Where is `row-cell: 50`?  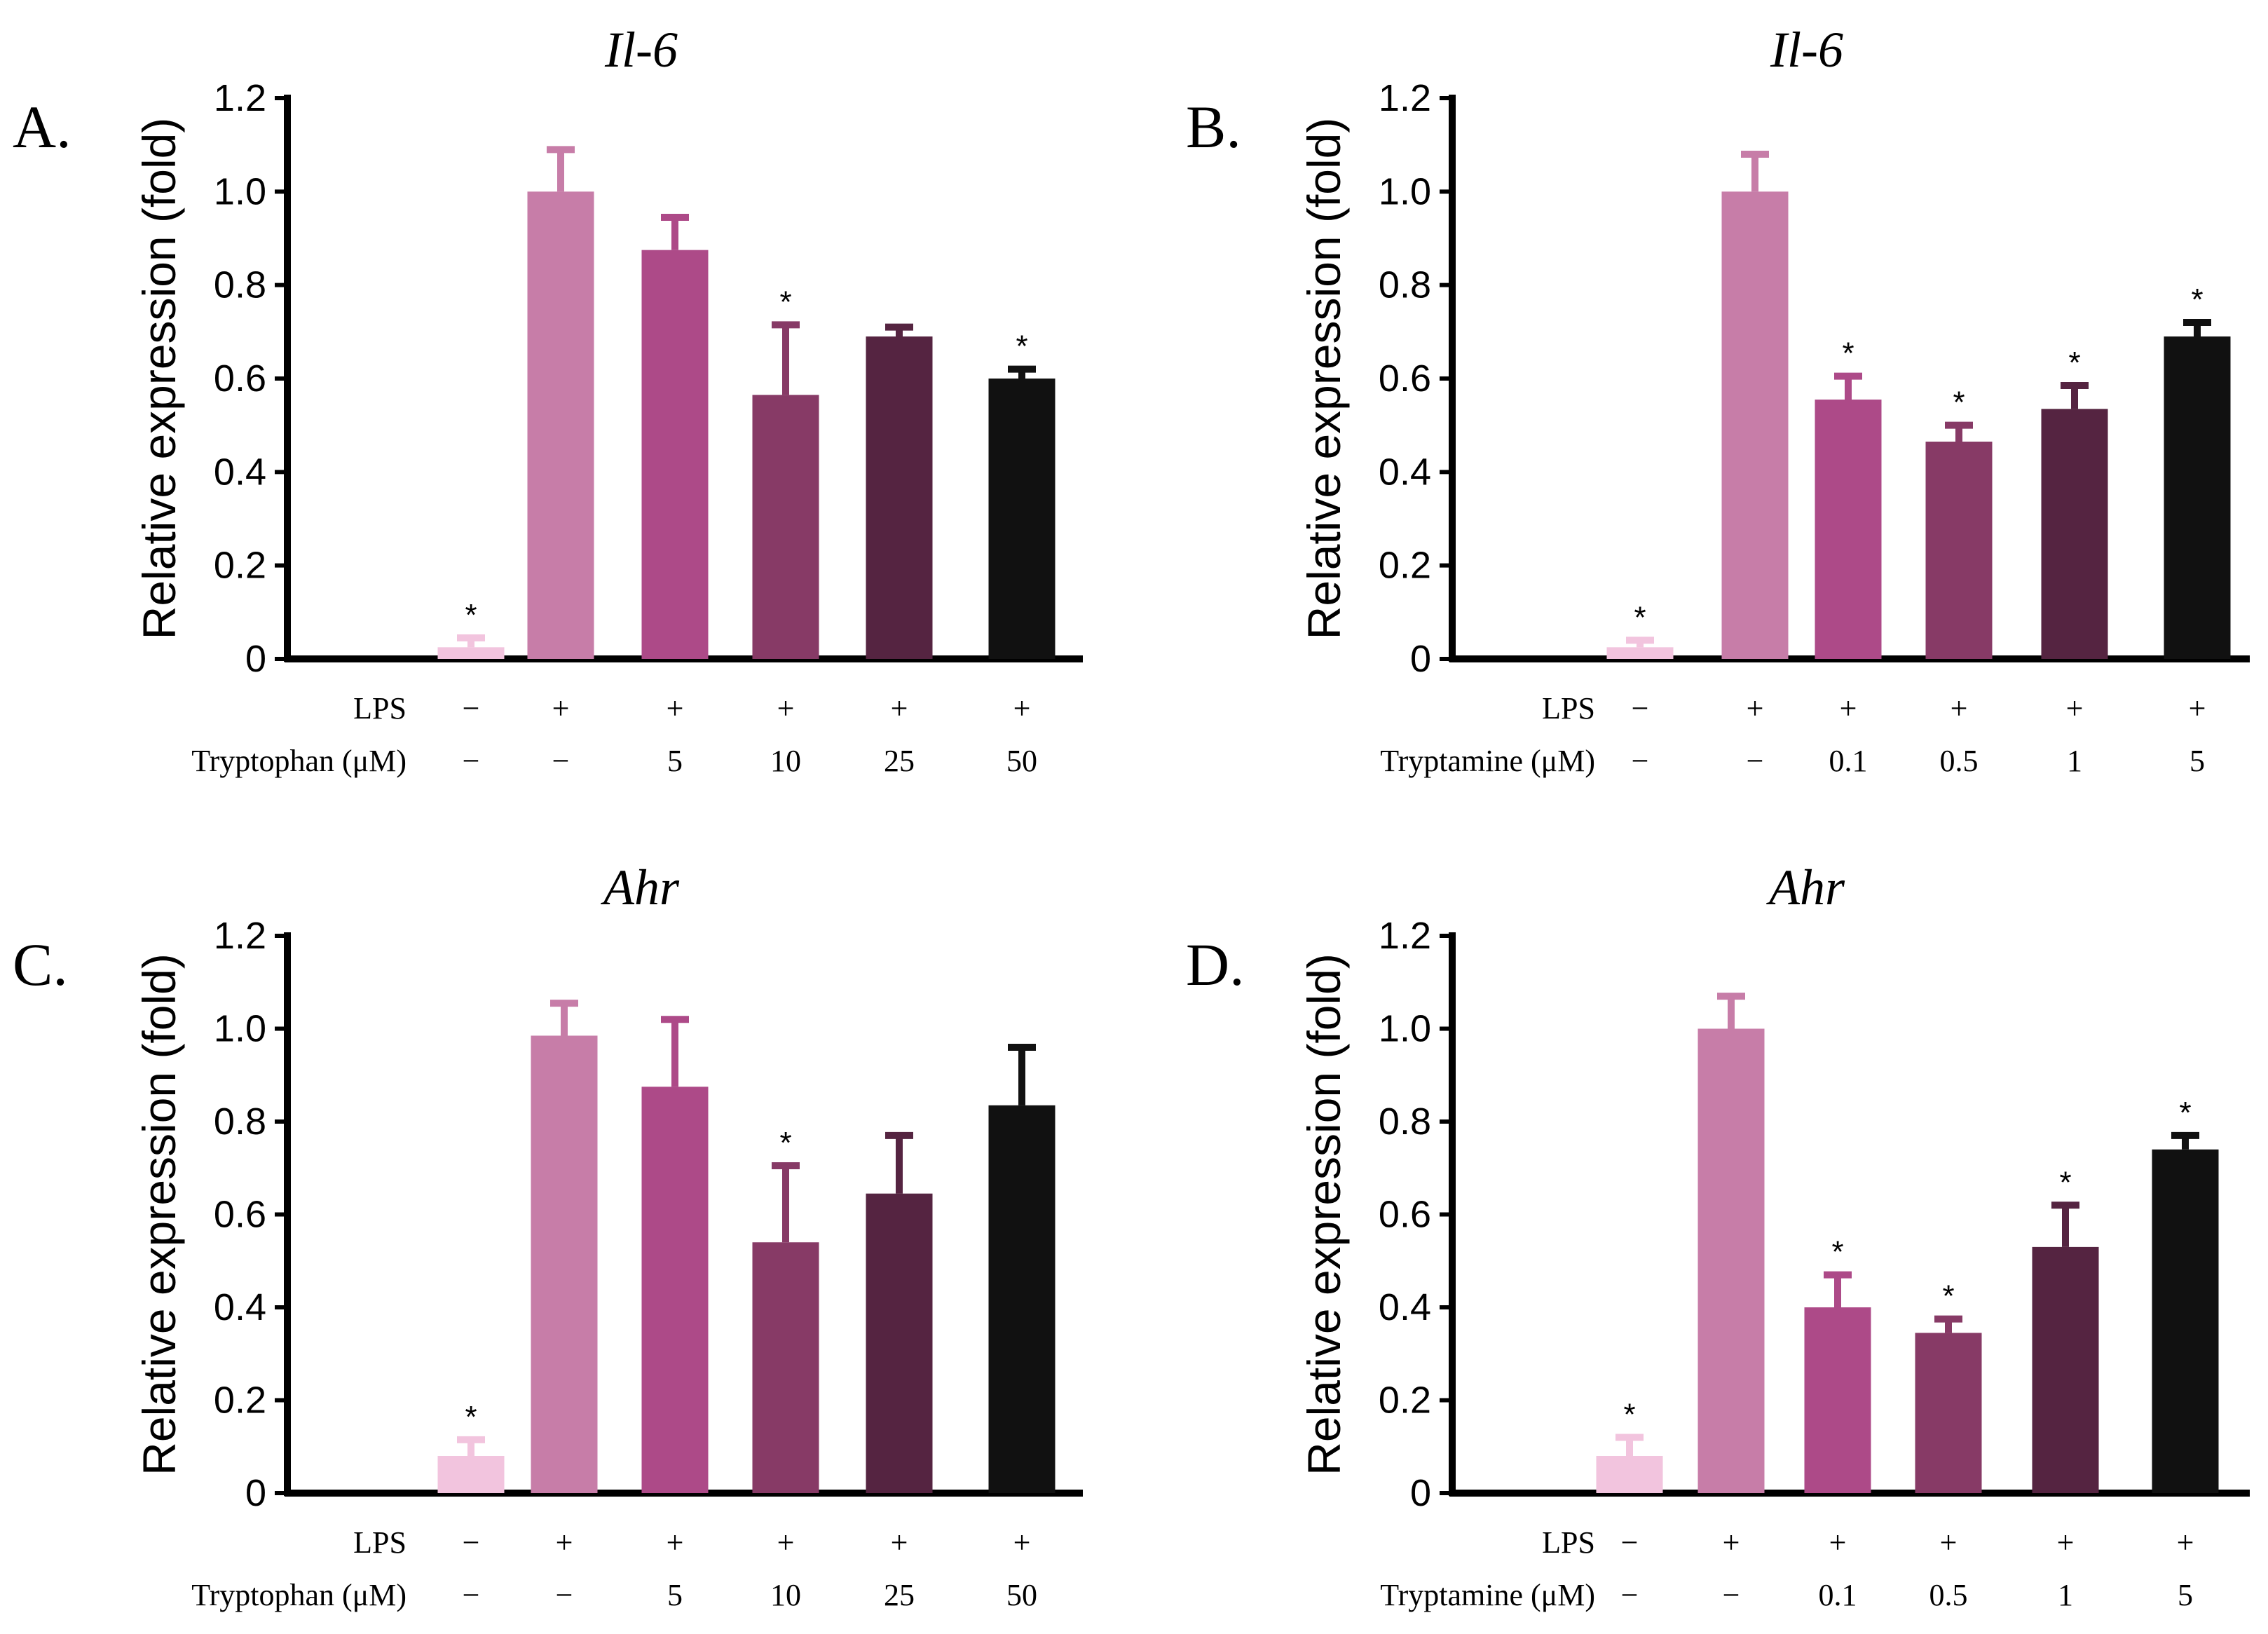
row-cell: 50 is located at coordinates (1021, 1595).